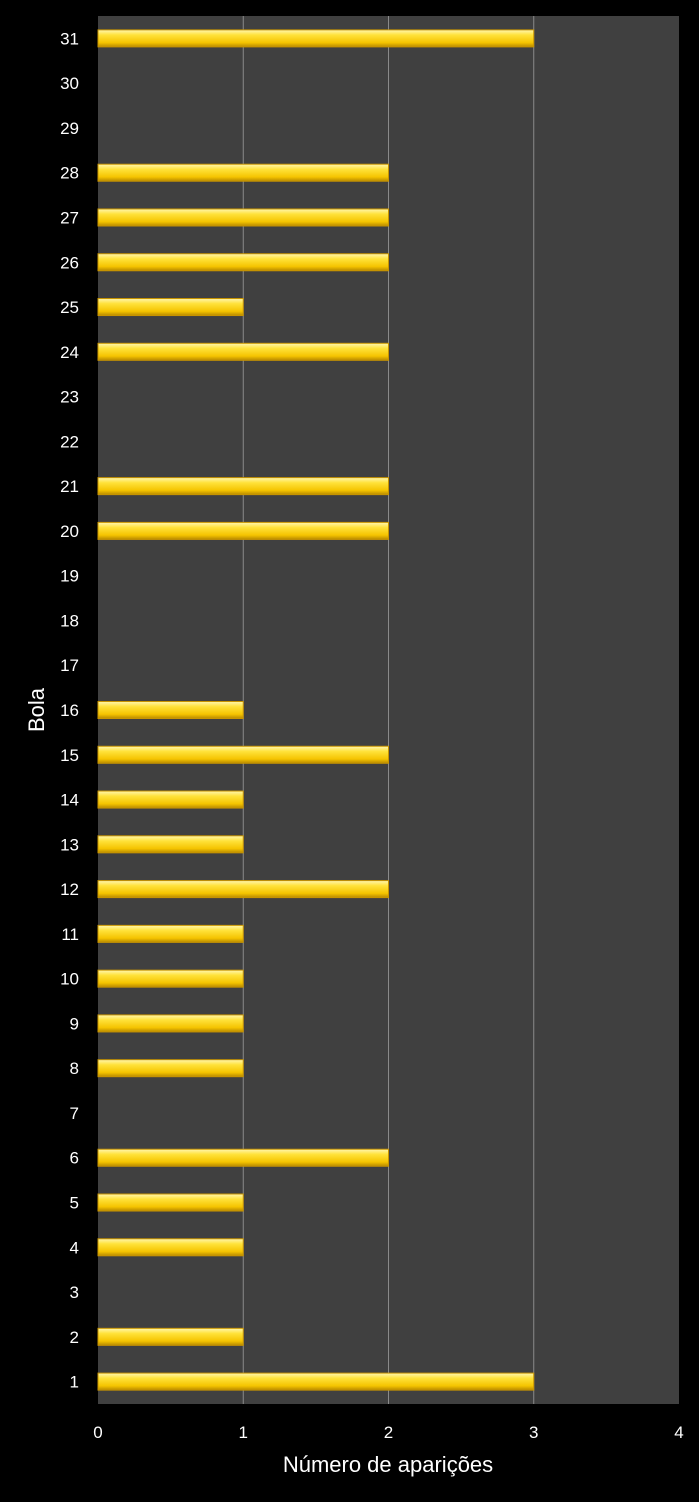 This screenshot has width=699, height=1502. I want to click on y-tick-label: 28, so click(69, 173).